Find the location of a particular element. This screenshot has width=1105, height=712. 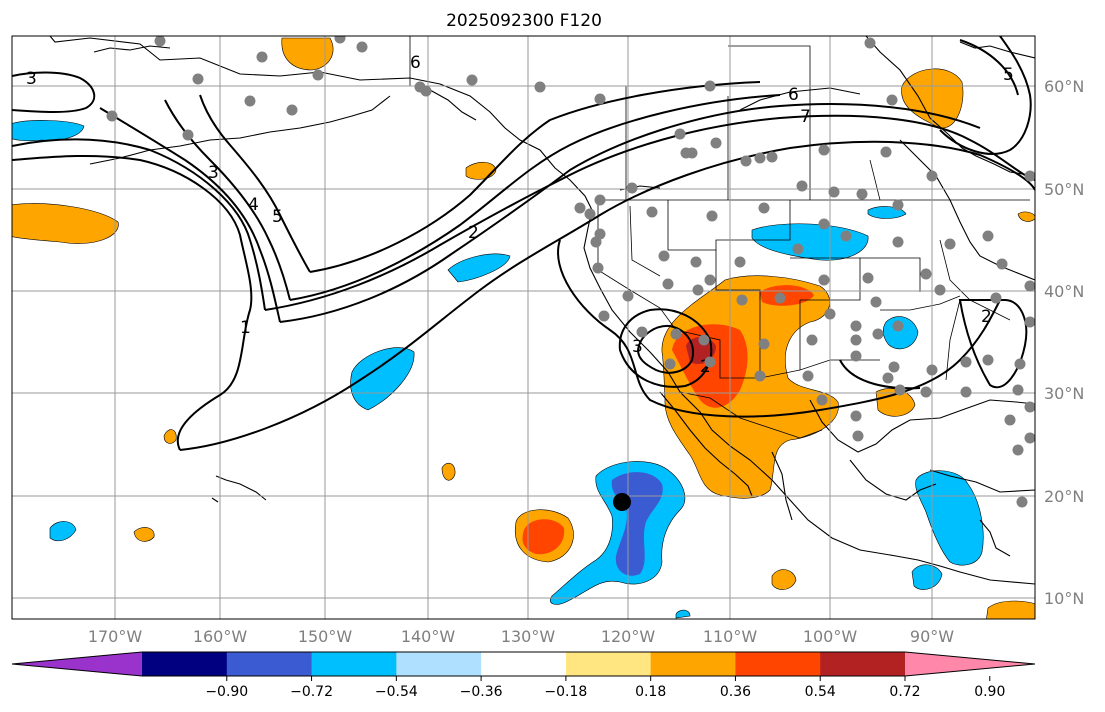

colorbar-tick-label: 0.54 is located at coordinates (820, 692).